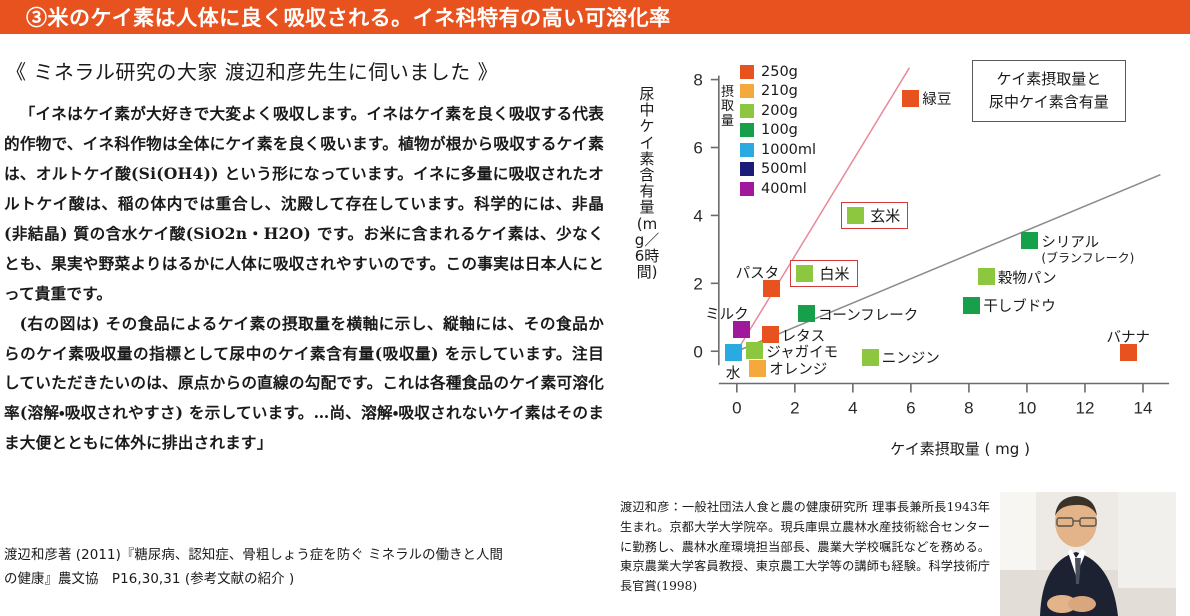 The width and height of the screenshot is (1190, 616). I want to click on point-marker-穀物パン, so click(986, 277).